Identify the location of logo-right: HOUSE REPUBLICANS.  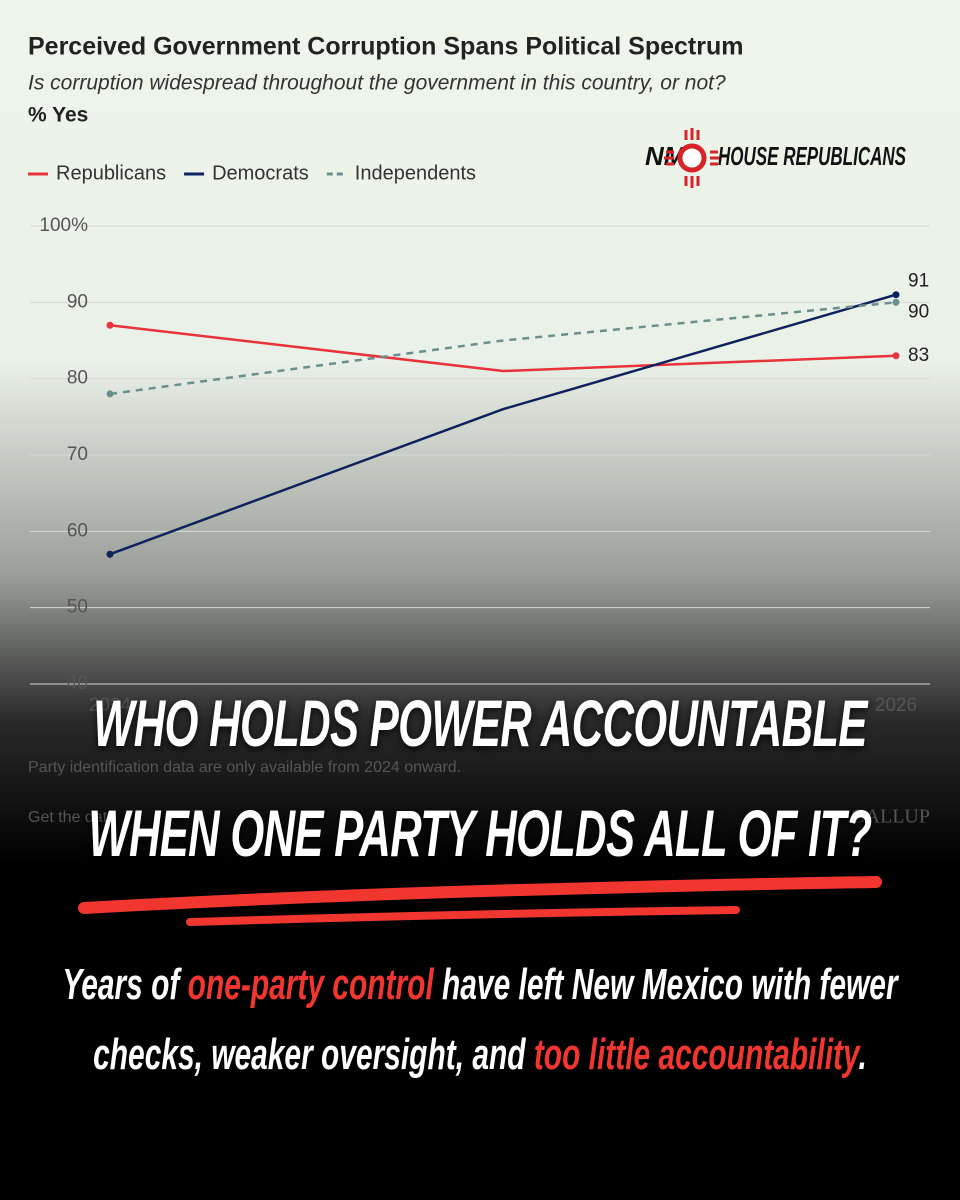
(812, 156).